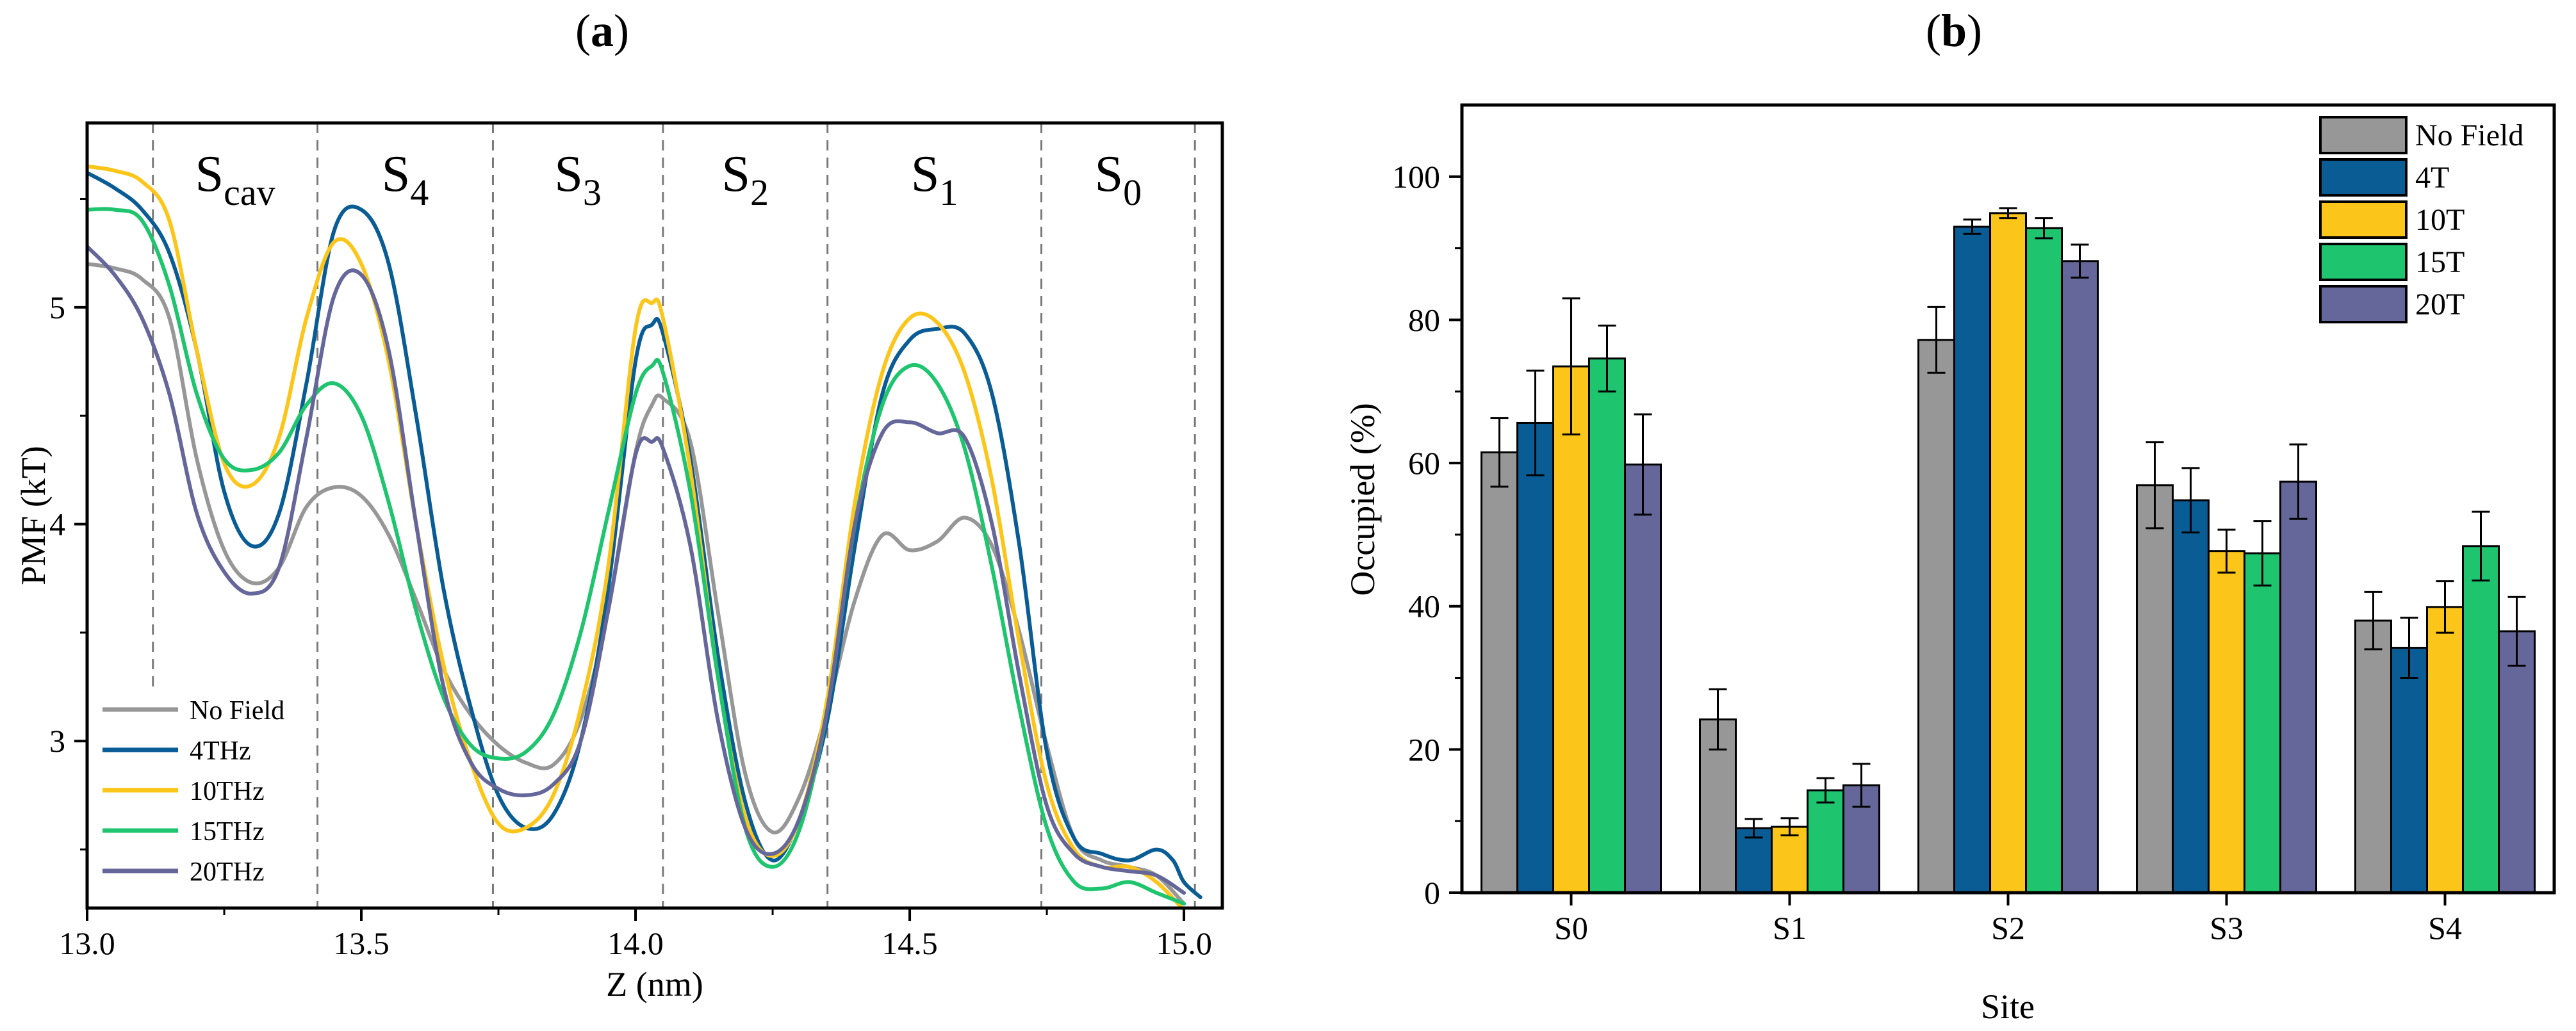  I want to click on bar-s4-20t, so click(2517, 762).